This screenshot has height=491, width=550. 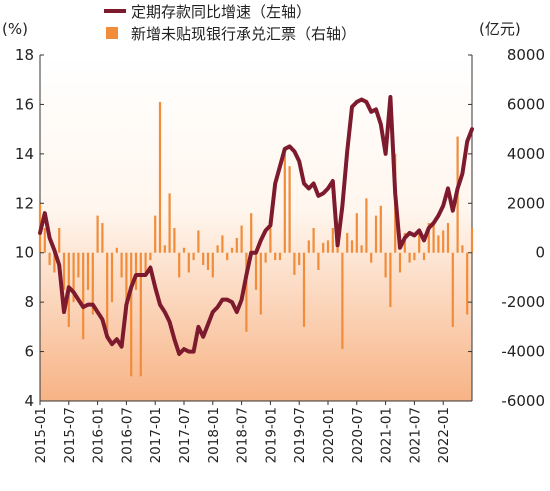 What do you see at coordinates (29, 302) in the screenshot?
I see `left-tick-label: 8` at bounding box center [29, 302].